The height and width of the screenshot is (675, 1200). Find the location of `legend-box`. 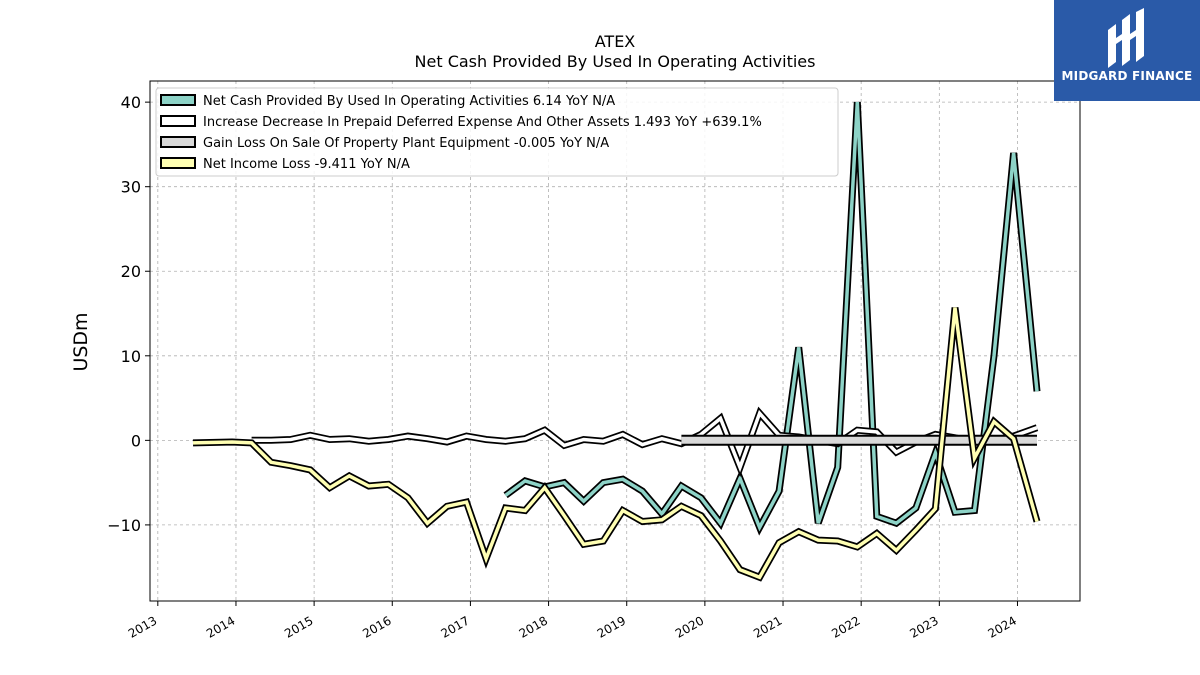

legend-box is located at coordinates (497, 132).